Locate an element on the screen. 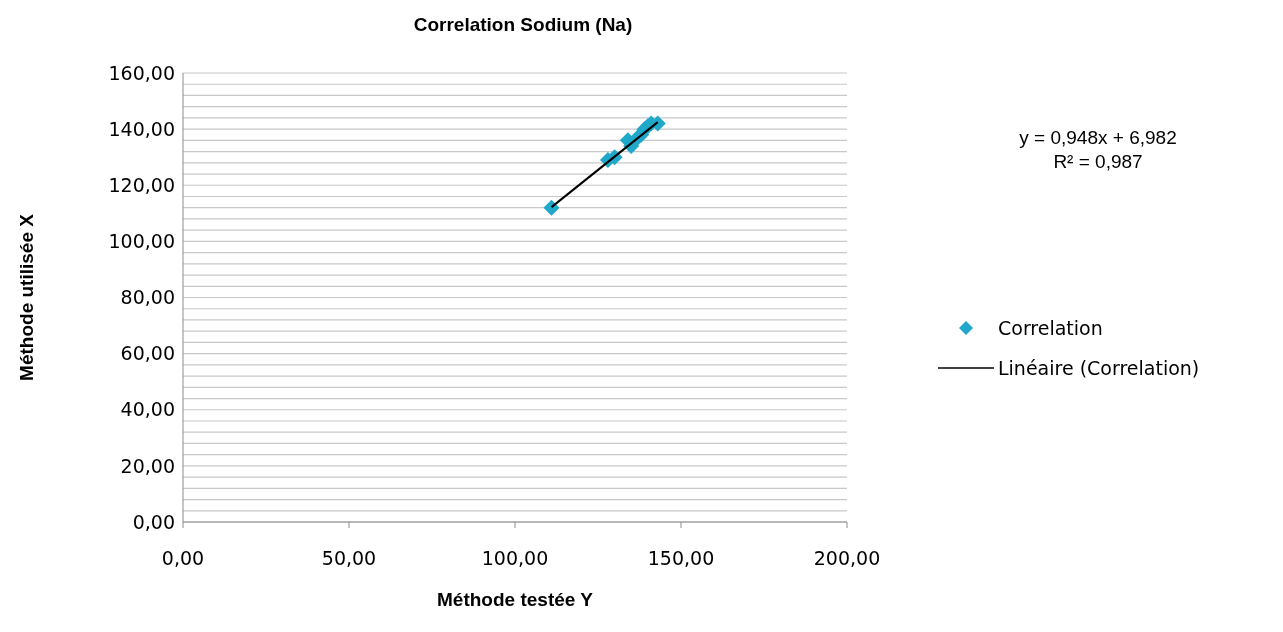  x-tick-label: 200,00 is located at coordinates (847, 558).